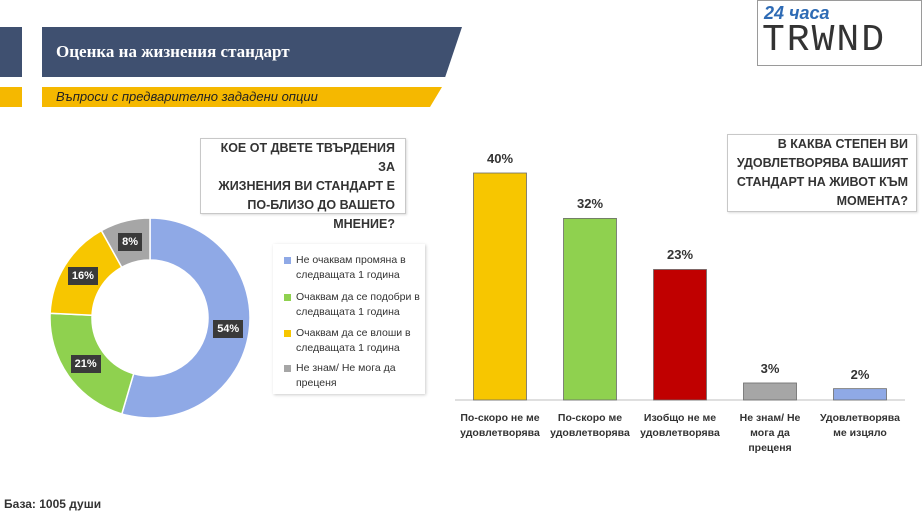 The height and width of the screenshot is (519, 924). What do you see at coordinates (822, 163) in the screenshot?
I see `bar-question-line: УДОВЛЕТВОРЯВА ВАШИЯТ` at bounding box center [822, 163].